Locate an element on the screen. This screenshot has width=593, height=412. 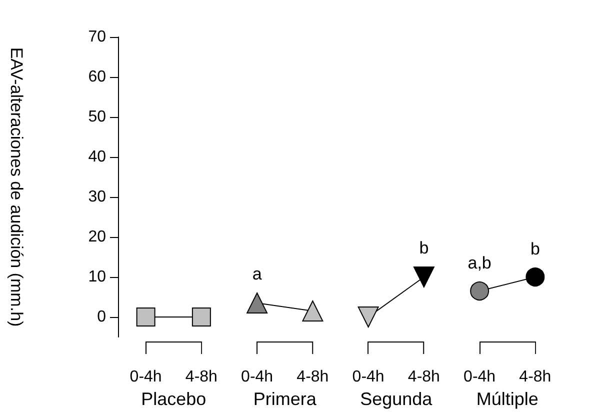
text: Placebo is located at coordinates (173, 399).